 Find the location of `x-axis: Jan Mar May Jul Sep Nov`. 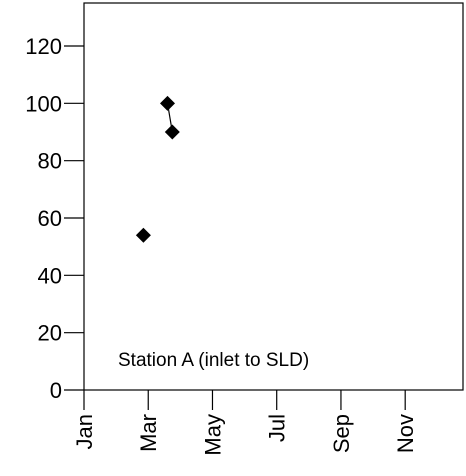

x-axis: Jan Mar May Jul Sep Nov is located at coordinates (245, 423).